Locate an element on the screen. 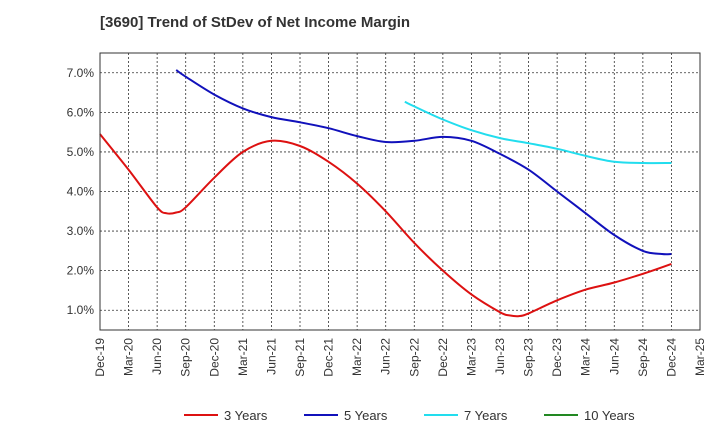 The image size is (720, 440). x-tick-label: Dec-22 is located at coordinates (443, 357).